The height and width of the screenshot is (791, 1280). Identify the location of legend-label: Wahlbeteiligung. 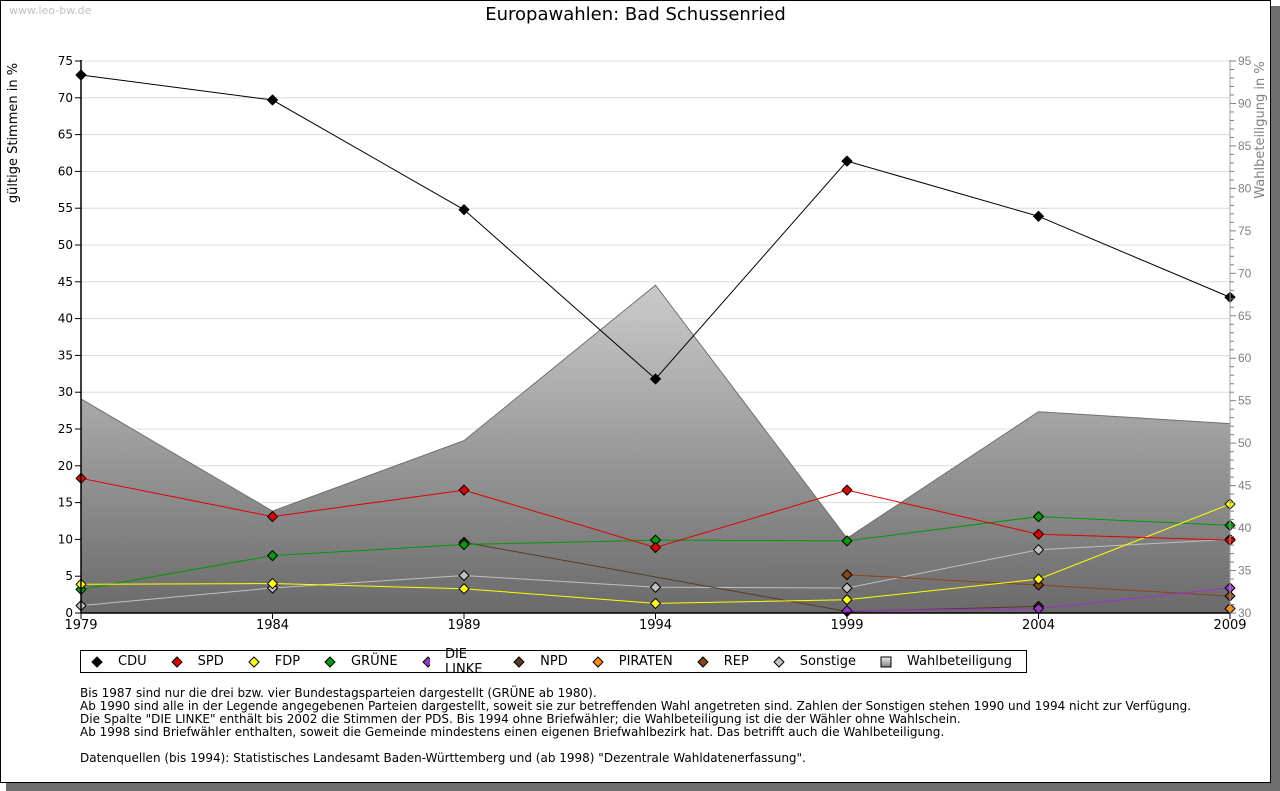
(959, 661).